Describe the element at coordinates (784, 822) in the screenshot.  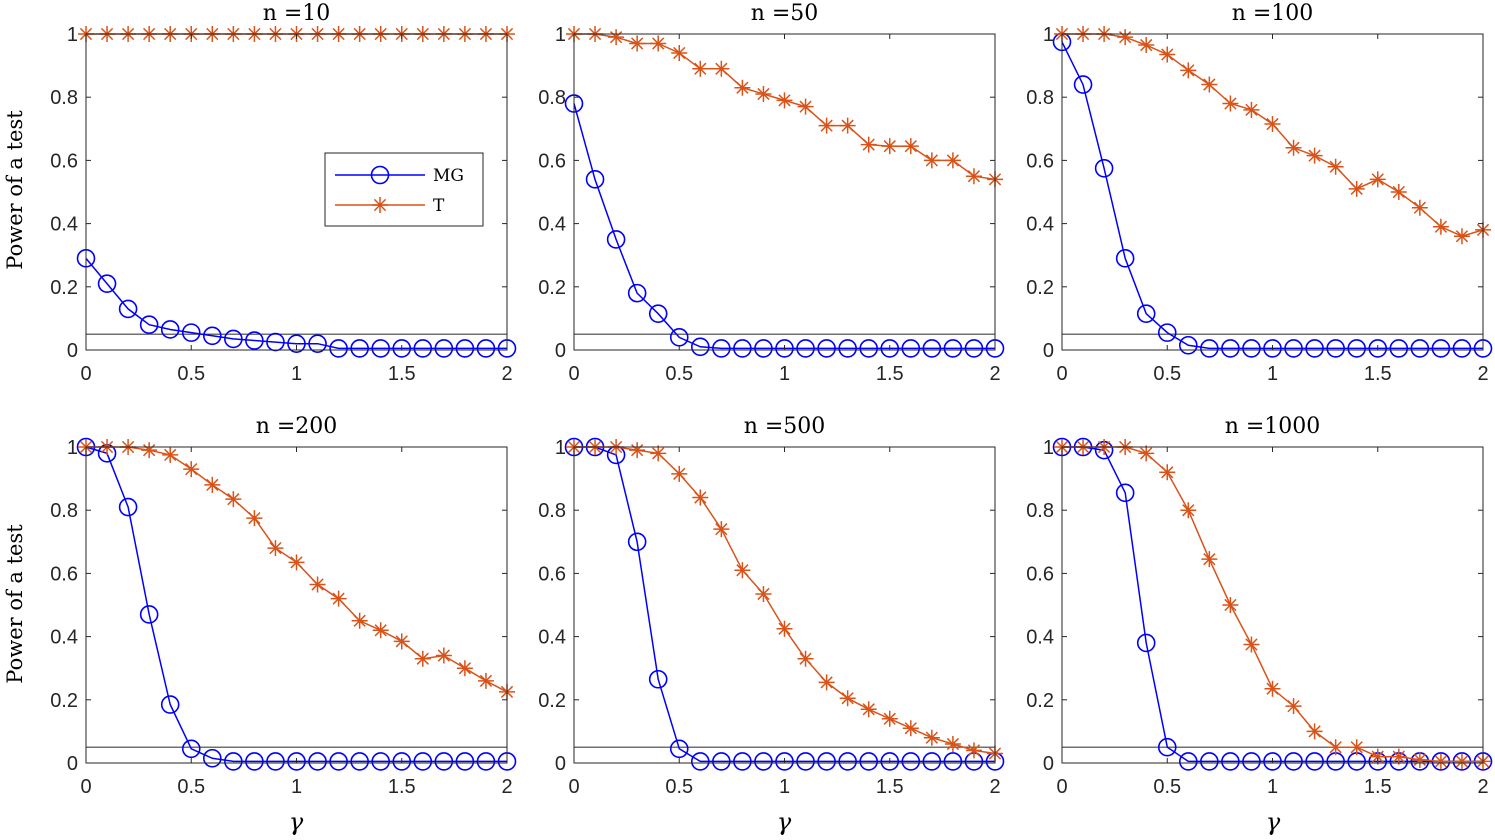
I see `x-axis-label-col2: γ` at that location.